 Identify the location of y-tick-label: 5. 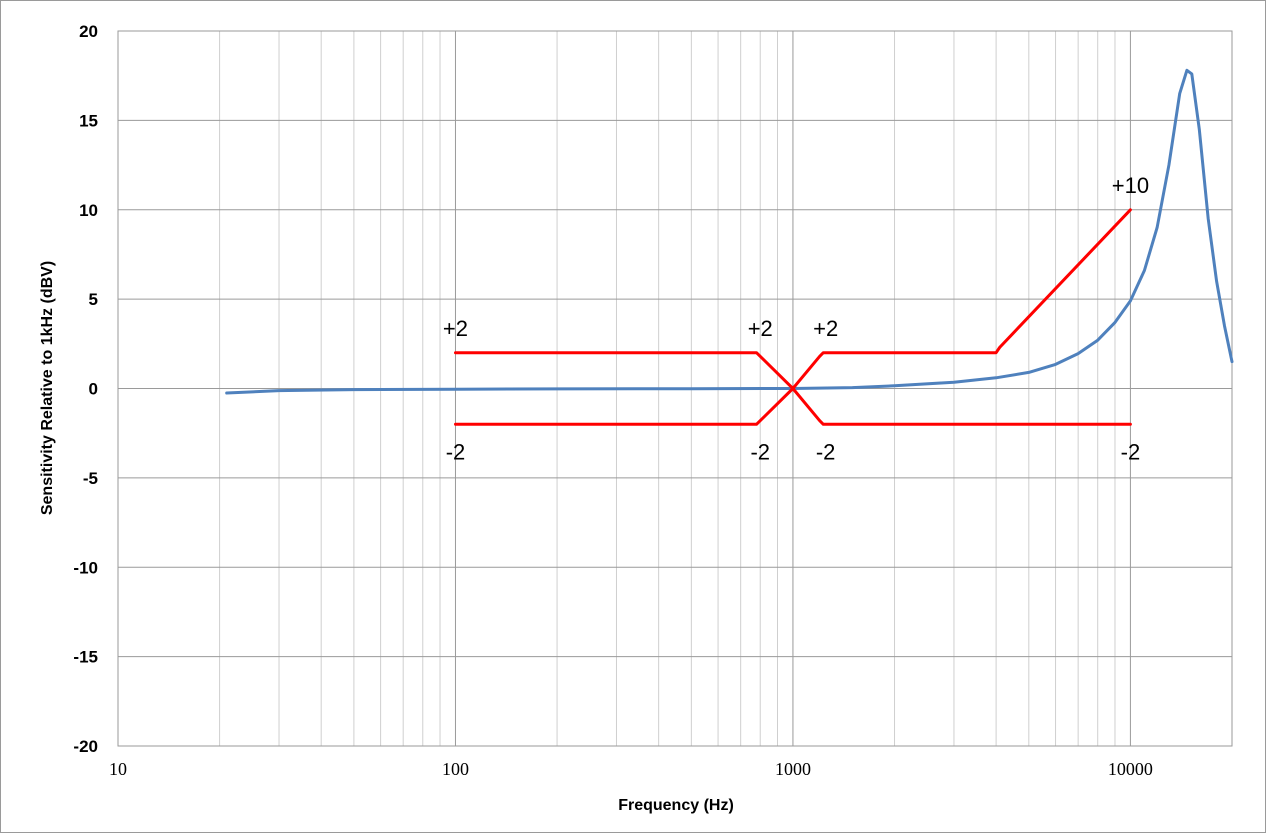
(93, 299).